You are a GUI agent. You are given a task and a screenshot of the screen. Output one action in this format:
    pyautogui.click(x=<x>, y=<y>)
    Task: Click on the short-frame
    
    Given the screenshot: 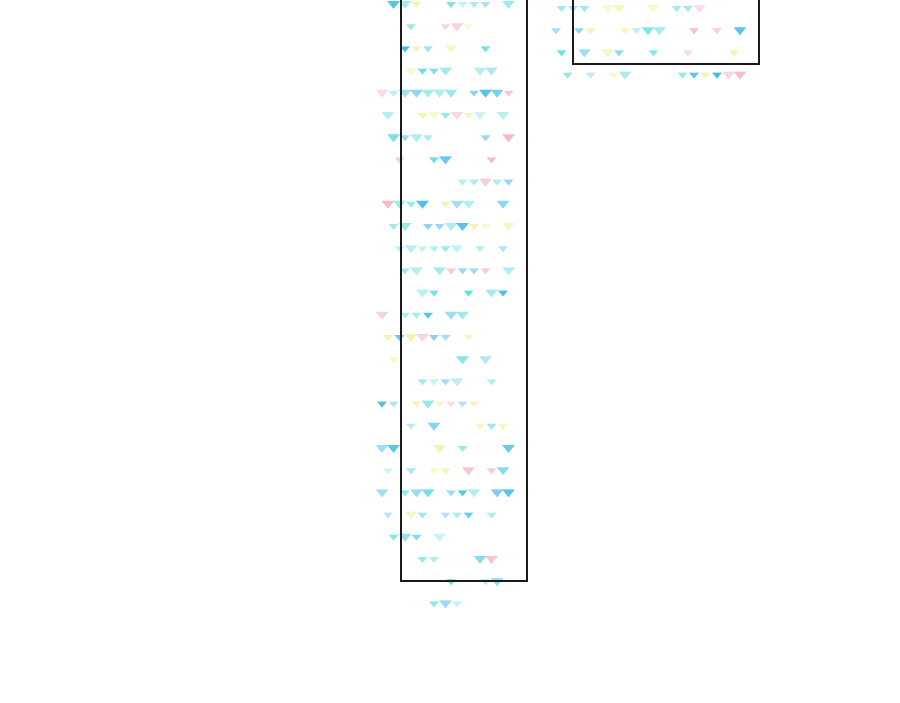 What is the action you would take?
    pyautogui.click(x=666, y=32)
    